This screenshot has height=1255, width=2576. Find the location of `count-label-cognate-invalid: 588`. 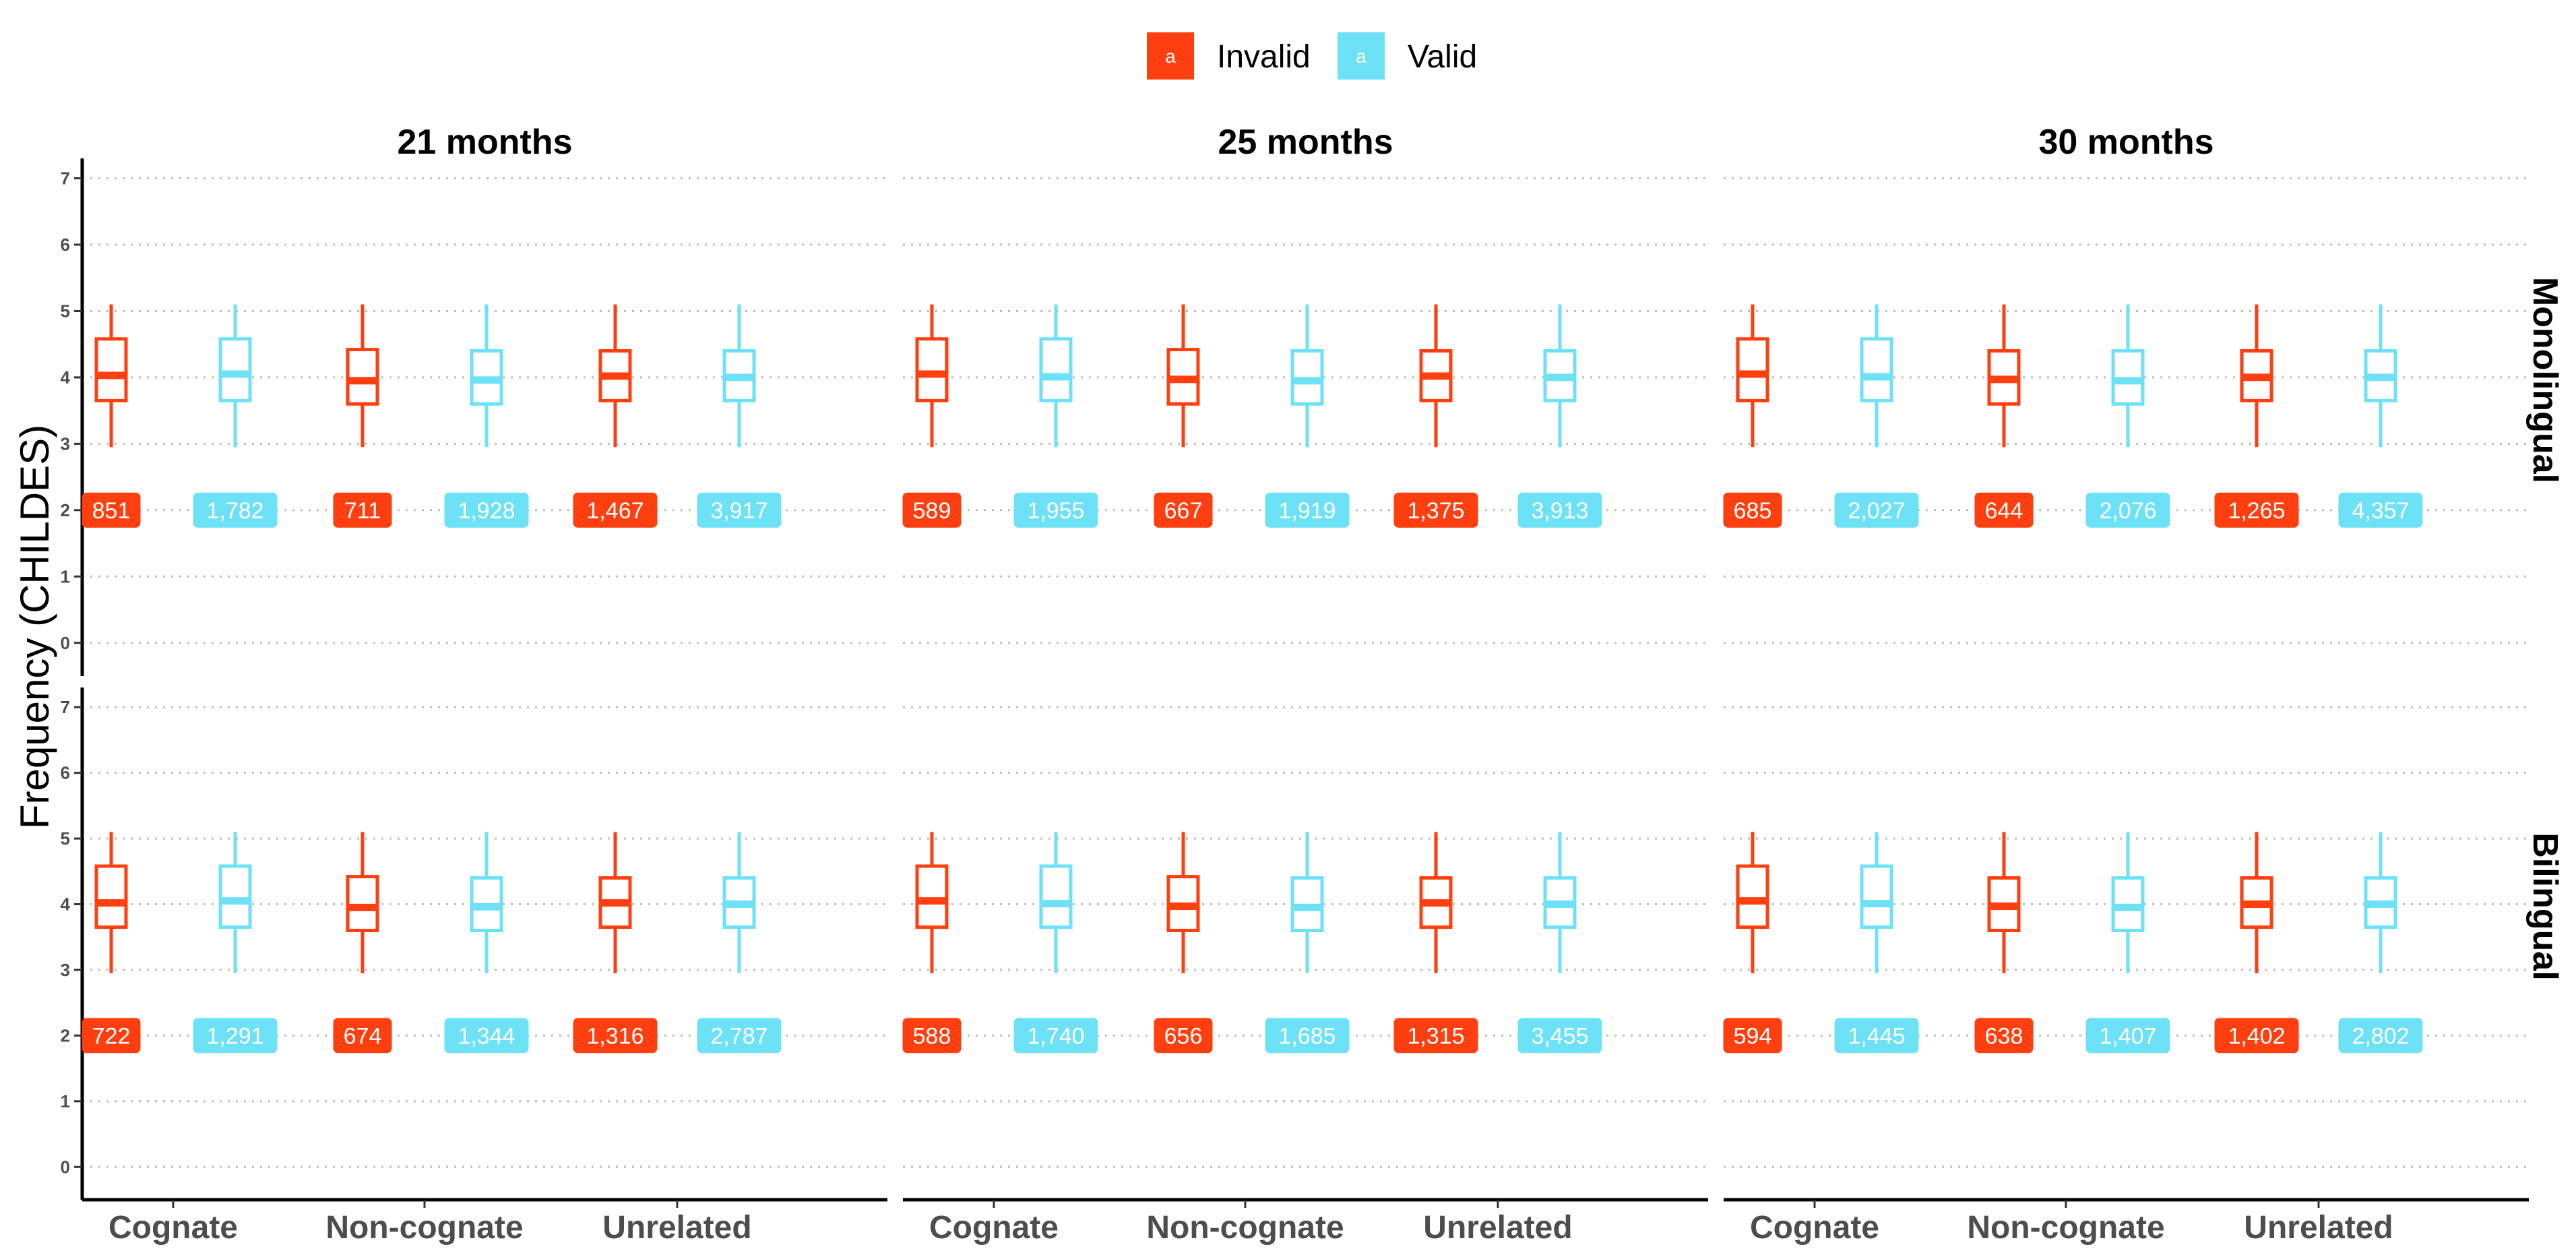

count-label-cognate-invalid: 588 is located at coordinates (932, 1035).